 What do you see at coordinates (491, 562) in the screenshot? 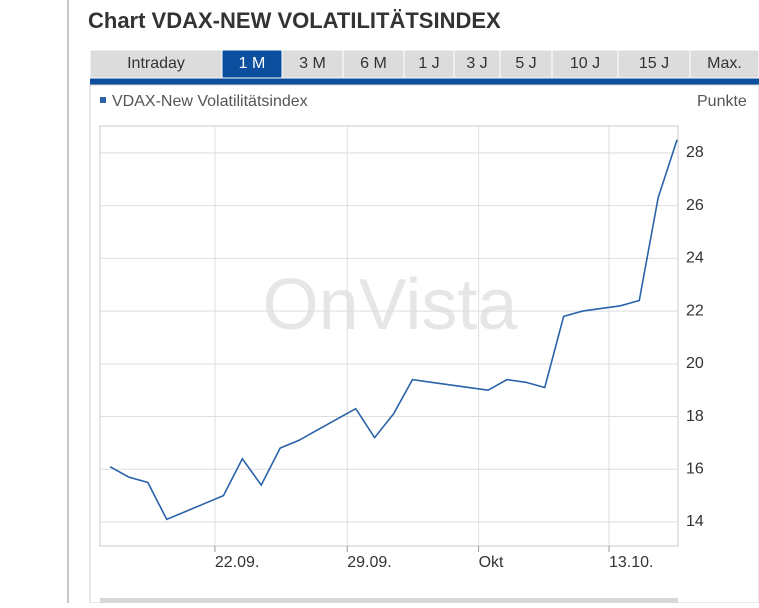
I see `x-tick-label: Okt` at bounding box center [491, 562].